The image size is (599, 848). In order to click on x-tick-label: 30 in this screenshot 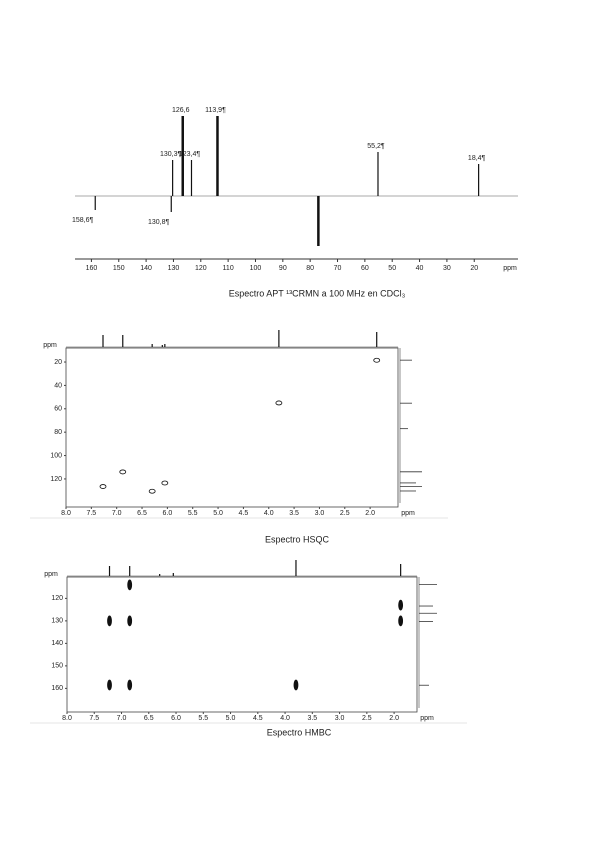, I will do `click(447, 268)`.